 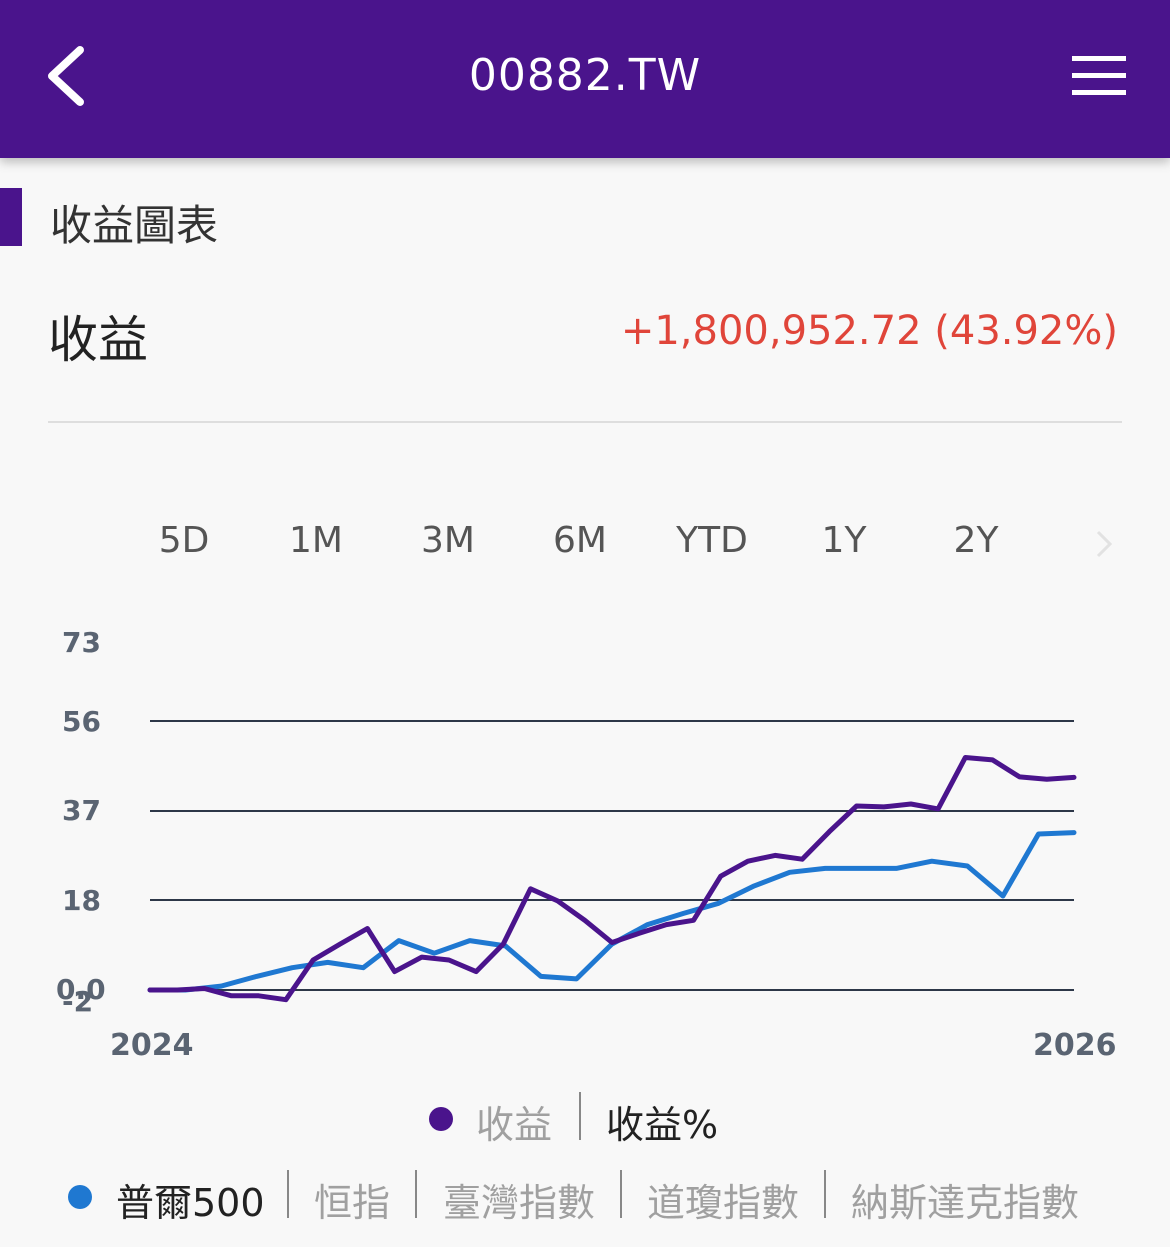 What do you see at coordinates (184, 540) in the screenshot?
I see `tab-5d: 5D` at bounding box center [184, 540].